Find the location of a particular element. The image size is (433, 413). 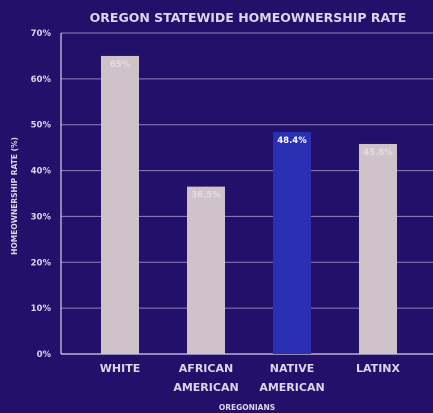

x-category-label: AFRICAN is located at coordinates (206, 368).